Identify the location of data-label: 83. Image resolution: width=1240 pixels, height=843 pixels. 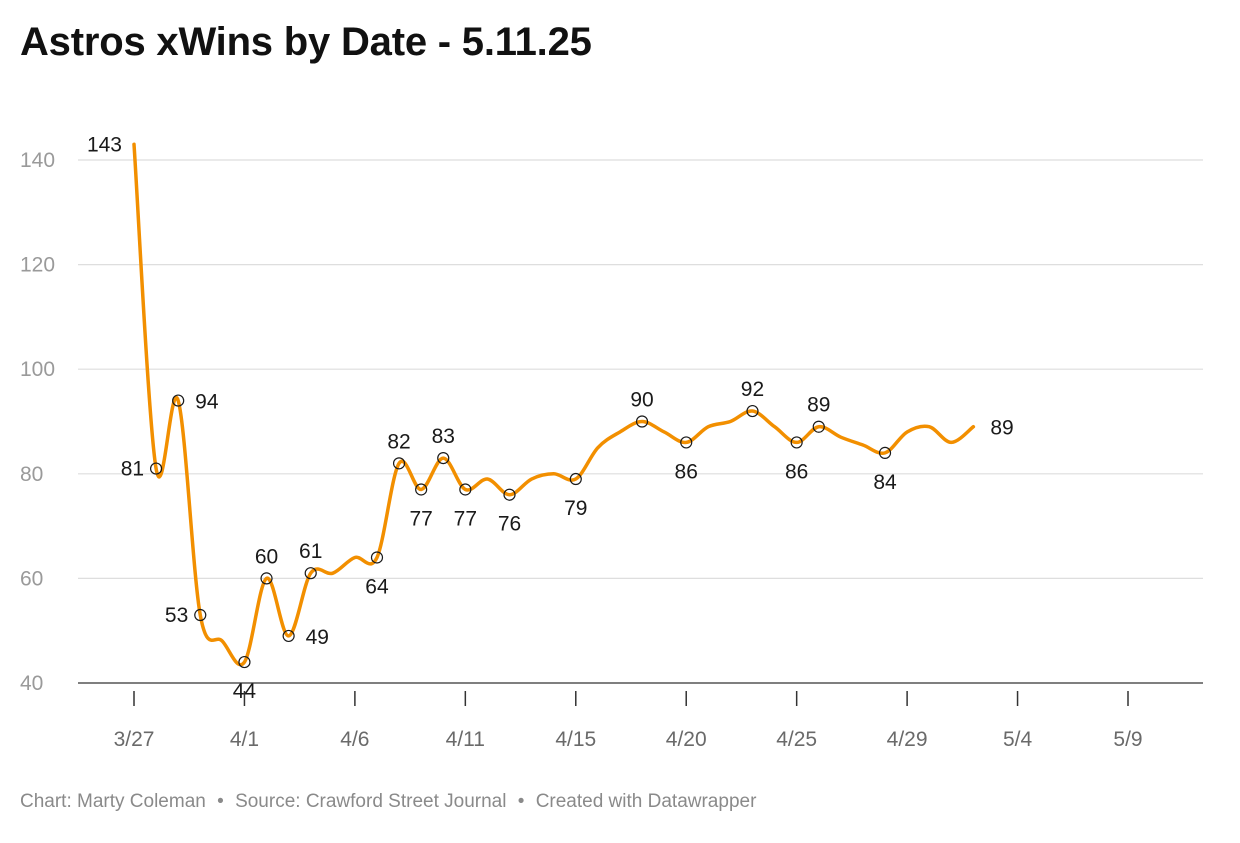
(443, 436).